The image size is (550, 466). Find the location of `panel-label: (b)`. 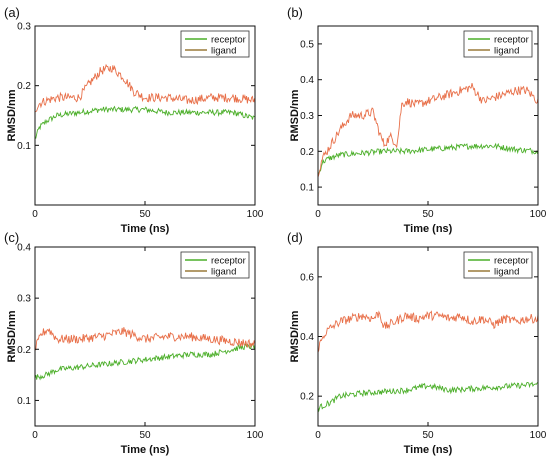

panel-label: (b) is located at coordinates (295, 12).